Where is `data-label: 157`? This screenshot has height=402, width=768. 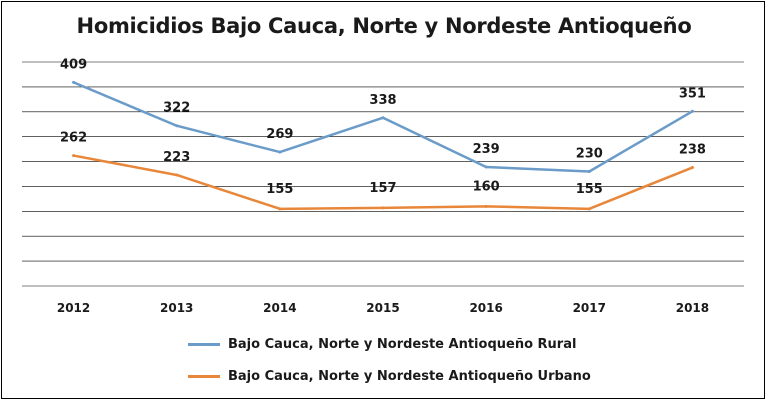
data-label: 157 is located at coordinates (382, 188).